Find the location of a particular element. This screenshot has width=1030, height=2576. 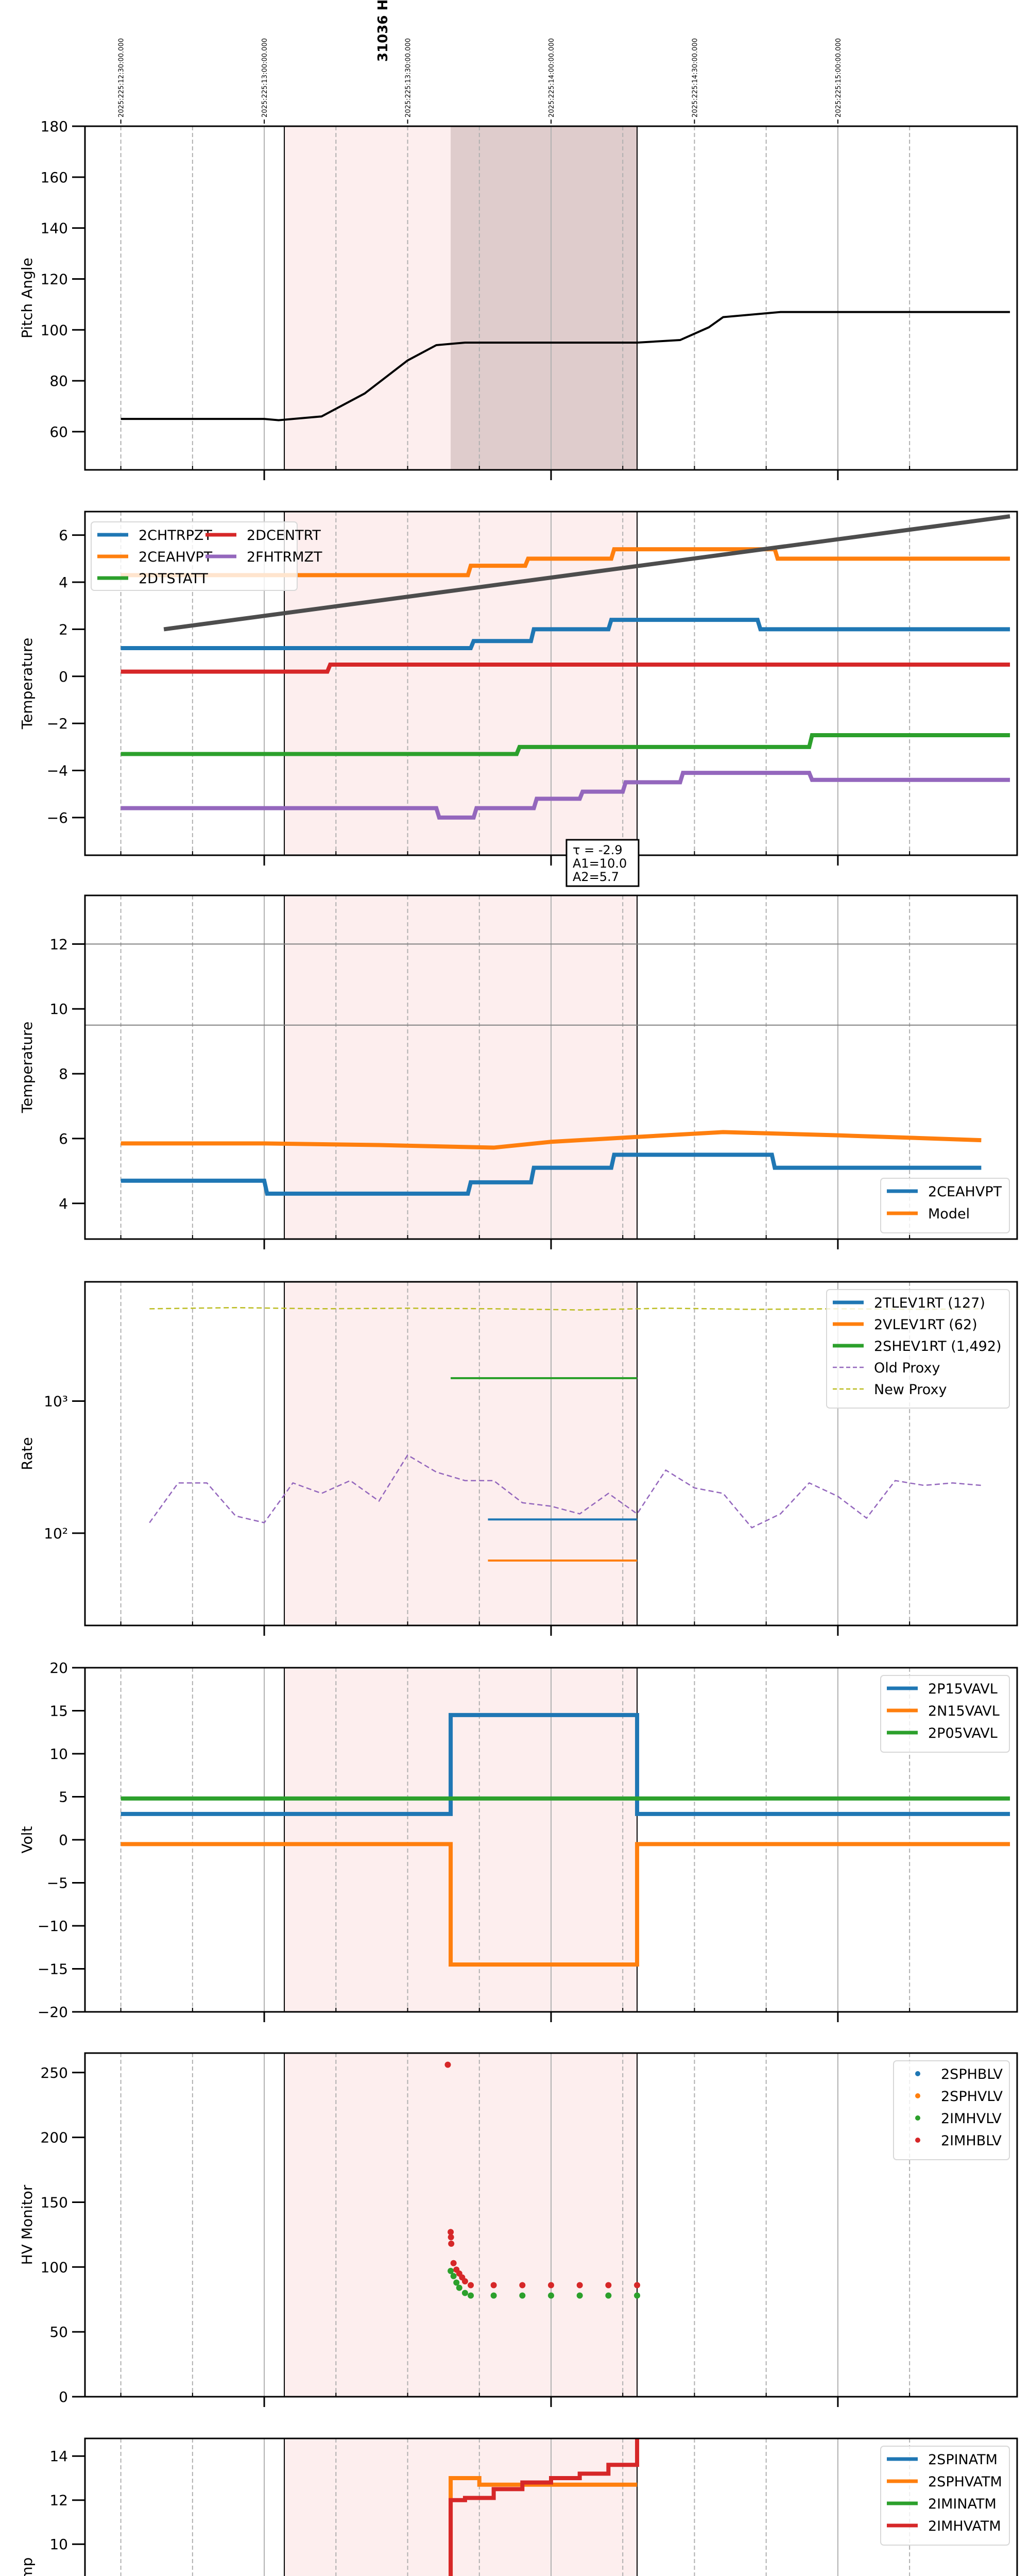

legend-label: 2VLEV1RT (62) is located at coordinates (925, 1325).